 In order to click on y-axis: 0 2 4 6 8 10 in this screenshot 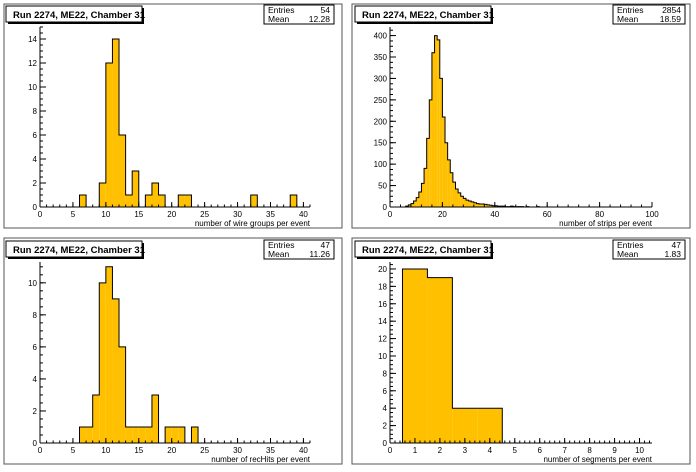, I will do `click(37, 357)`.